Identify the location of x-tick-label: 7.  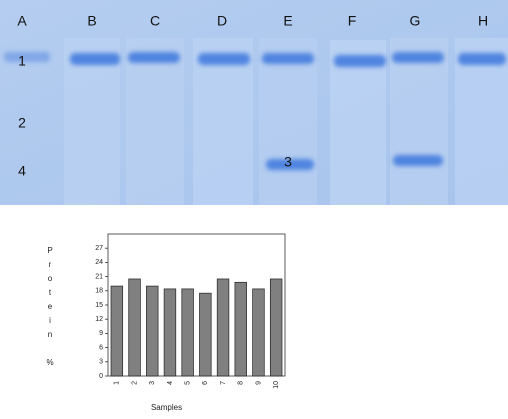
(223, 383).